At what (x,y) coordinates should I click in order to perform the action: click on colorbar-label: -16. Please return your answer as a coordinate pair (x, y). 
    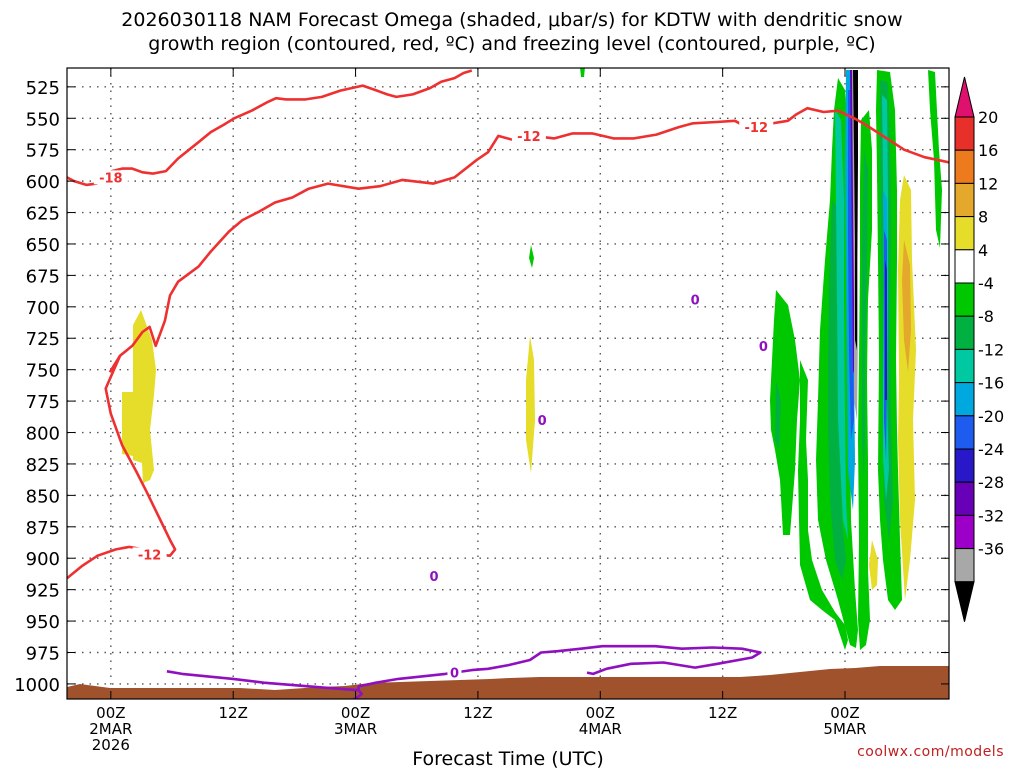
    Looking at the image, I should click on (991, 383).